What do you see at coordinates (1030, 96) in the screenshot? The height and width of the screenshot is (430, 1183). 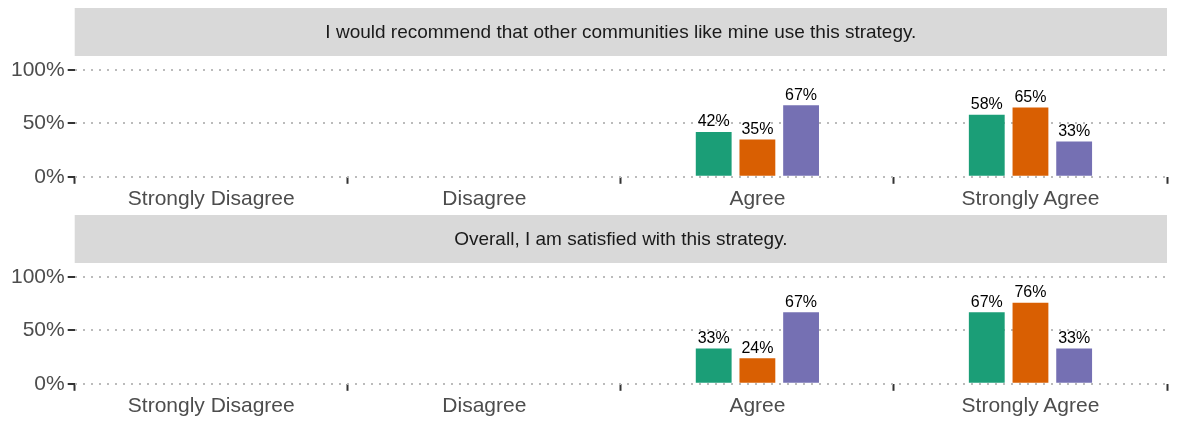 I see `data-label: 65%` at bounding box center [1030, 96].